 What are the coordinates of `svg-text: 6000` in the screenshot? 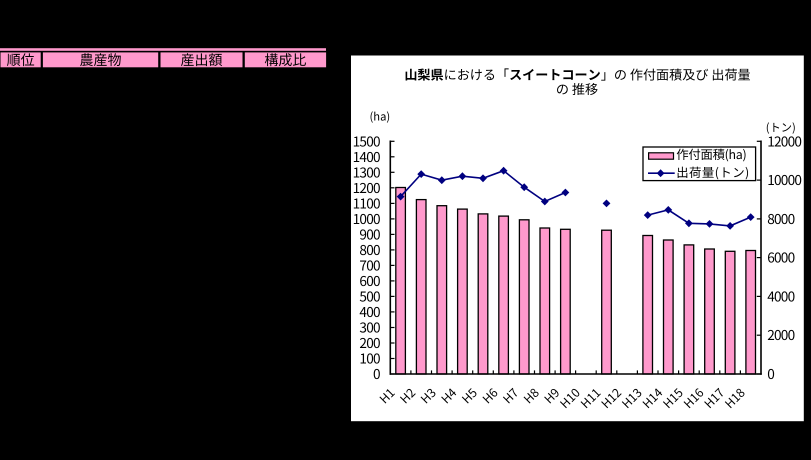 It's located at (780, 257).